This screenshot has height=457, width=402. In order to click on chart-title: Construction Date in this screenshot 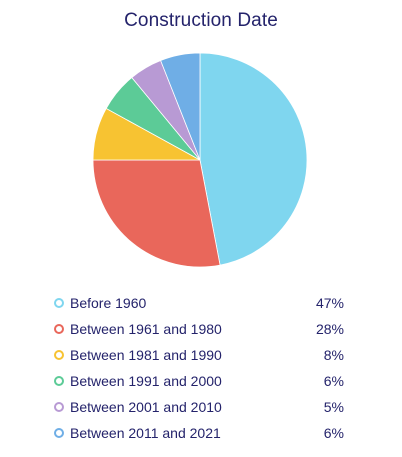, I will do `click(201, 20)`.